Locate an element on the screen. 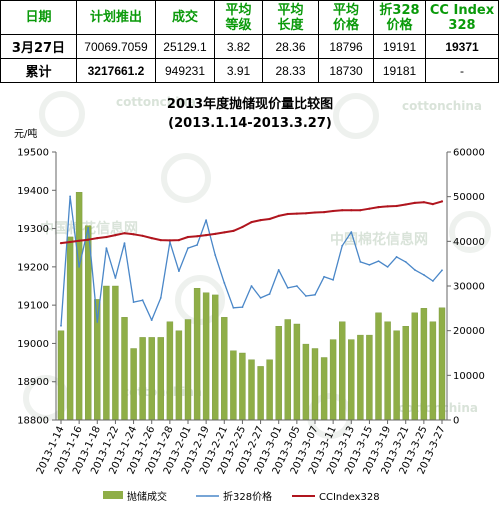 This screenshot has width=499, height=511. header-label: 日期 is located at coordinates (38, 17).